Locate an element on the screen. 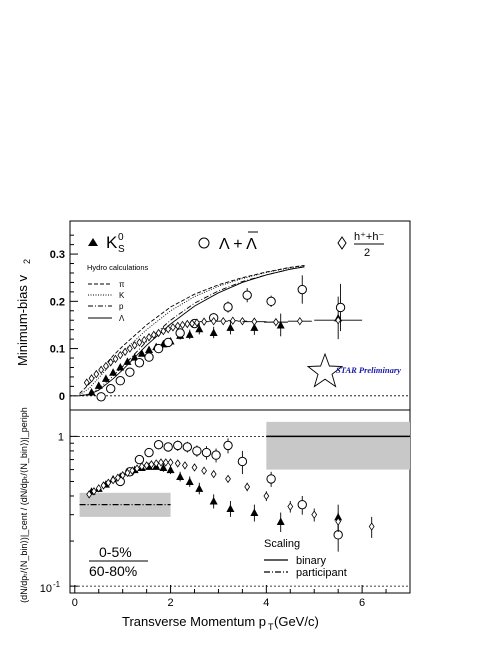 This screenshot has height=645, width=498. hydro-legend-label-k: K is located at coordinates (122, 295).